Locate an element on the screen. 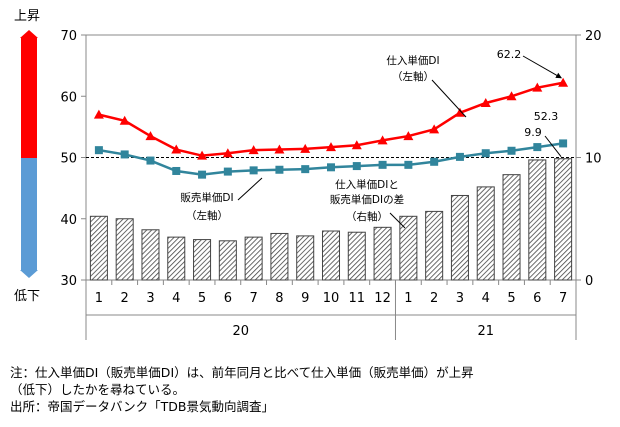 This screenshot has height=427, width=620. category-label: 10 is located at coordinates (331, 298).